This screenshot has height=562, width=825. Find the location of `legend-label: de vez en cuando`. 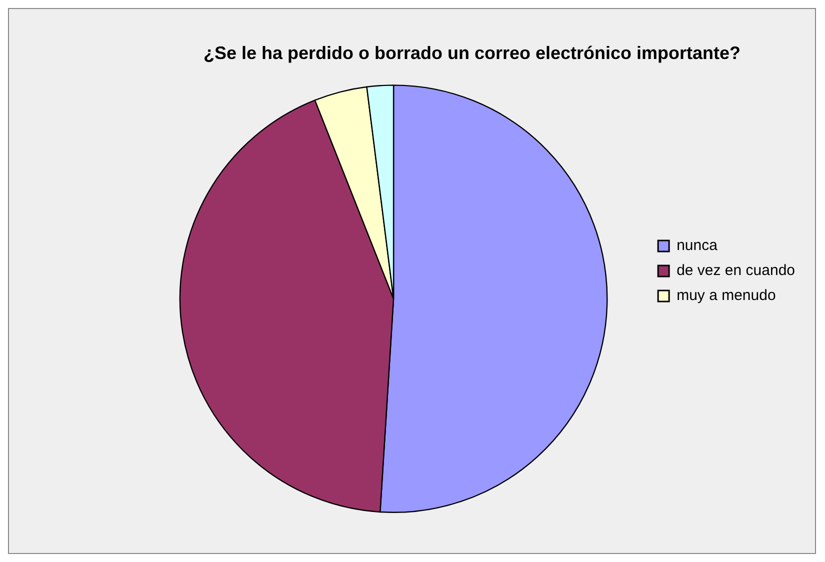

legend-label: de vez en cuando is located at coordinates (736, 271).